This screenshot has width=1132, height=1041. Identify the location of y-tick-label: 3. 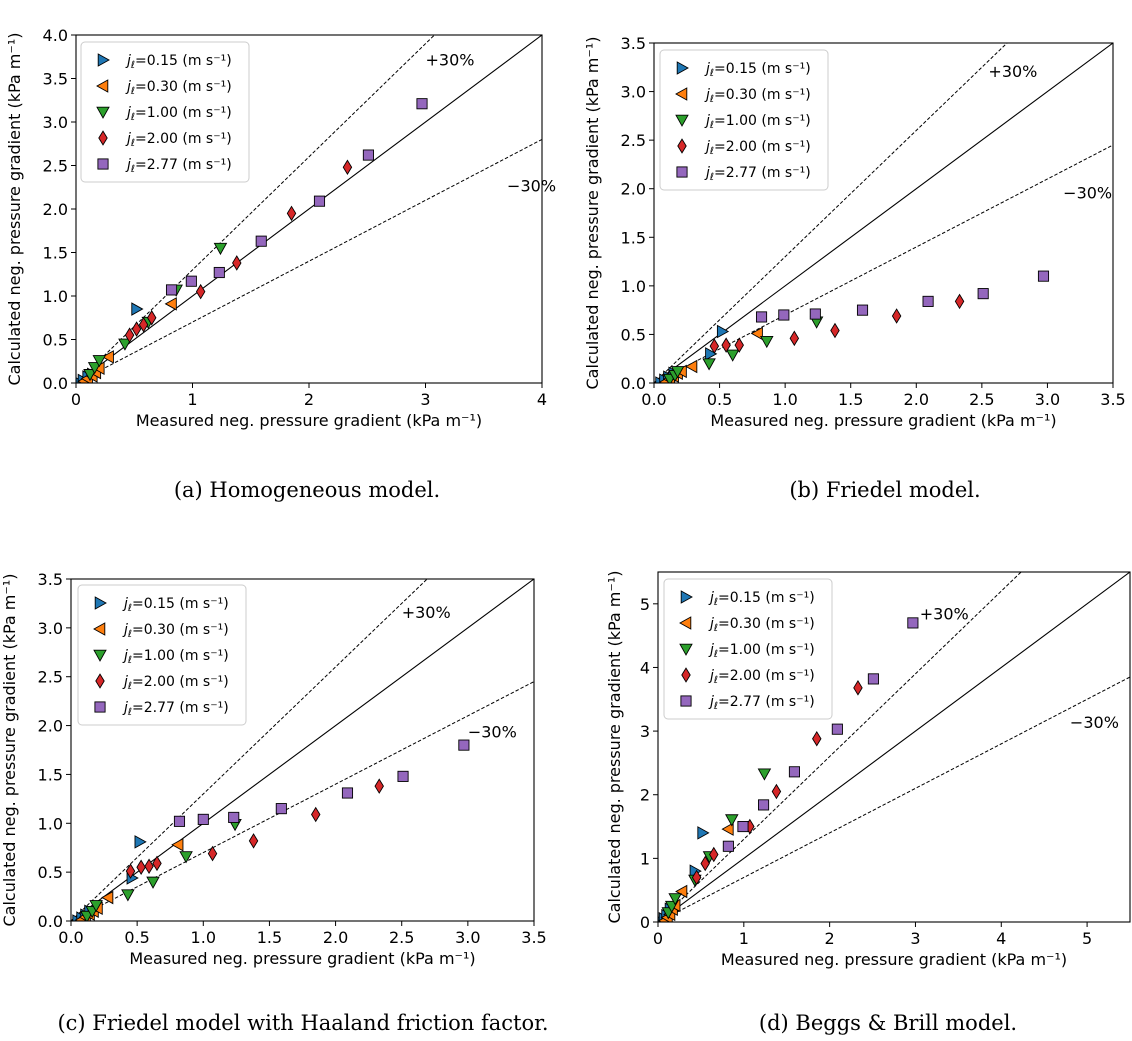
(645, 731).